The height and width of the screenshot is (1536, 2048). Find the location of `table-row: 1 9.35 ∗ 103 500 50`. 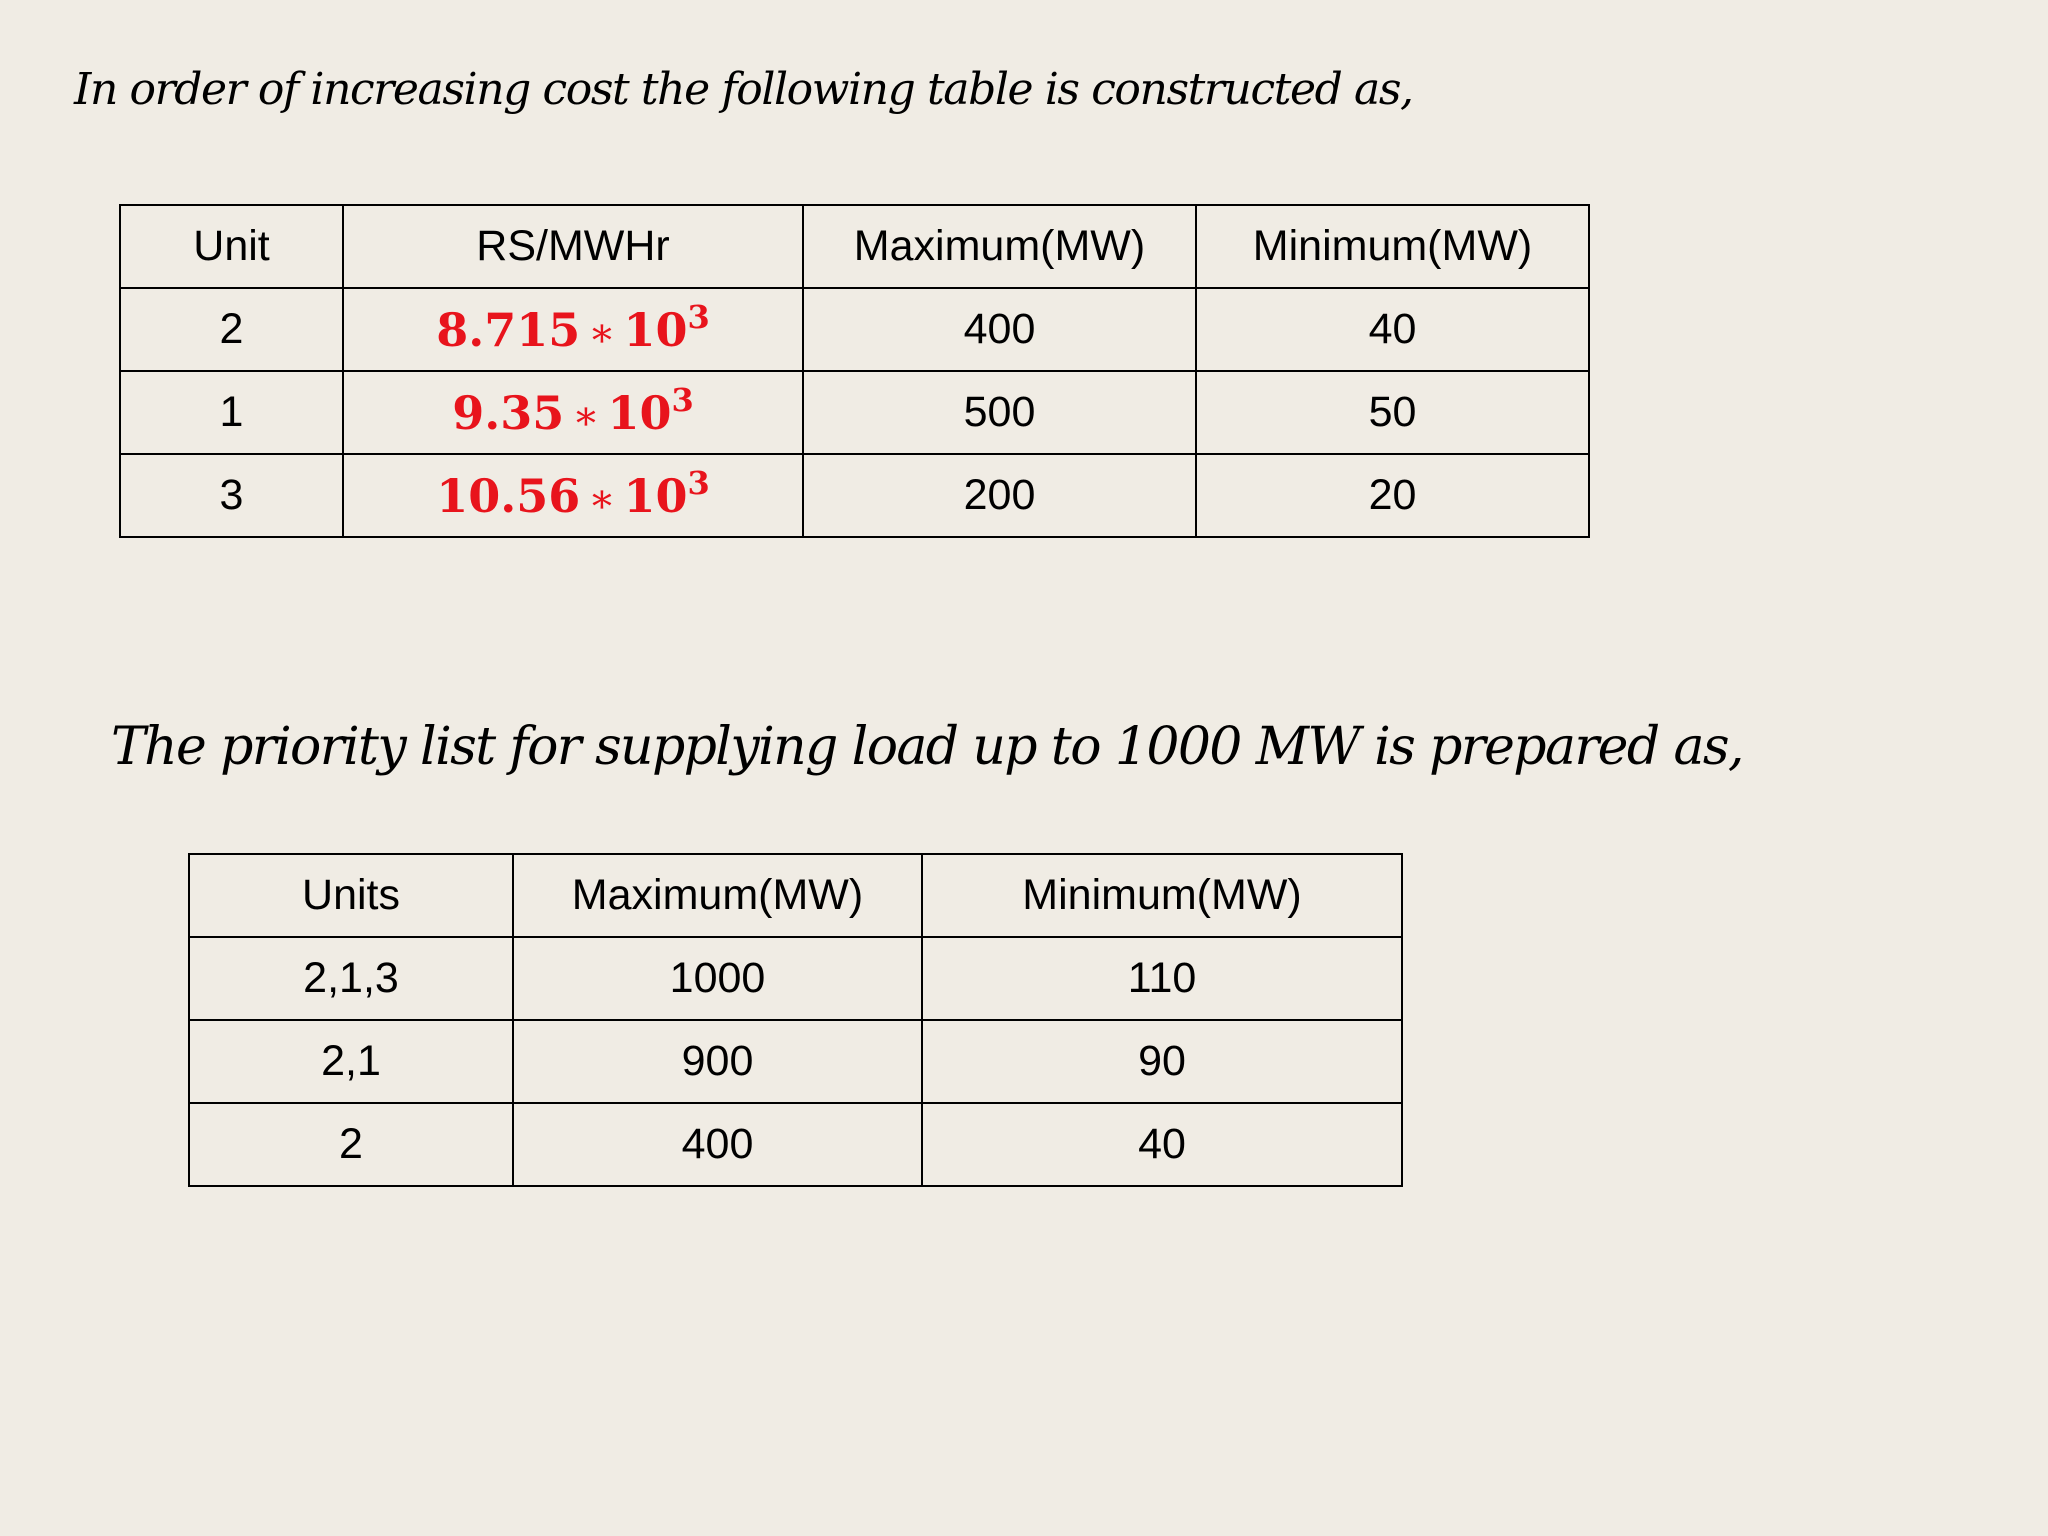

table-row: 1 9.35 ∗ 103 500 50 is located at coordinates (854, 412).